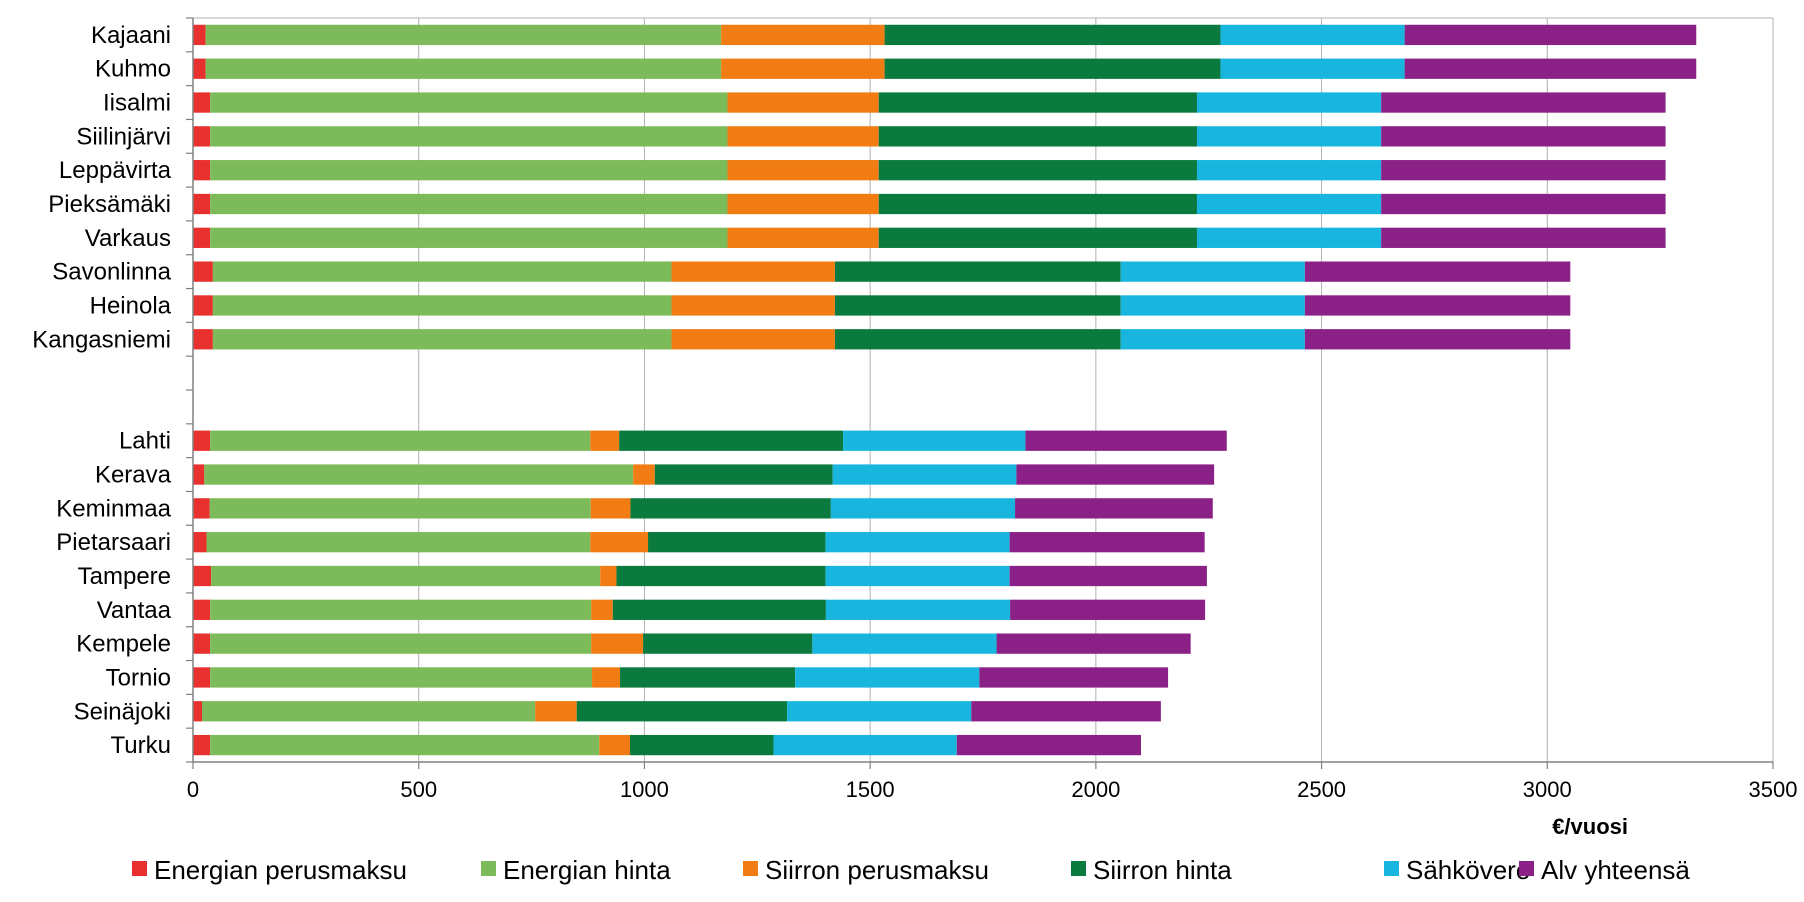  What do you see at coordinates (728, 643) in the screenshot?
I see `bar-kempele-siirron-hinta` at bounding box center [728, 643].